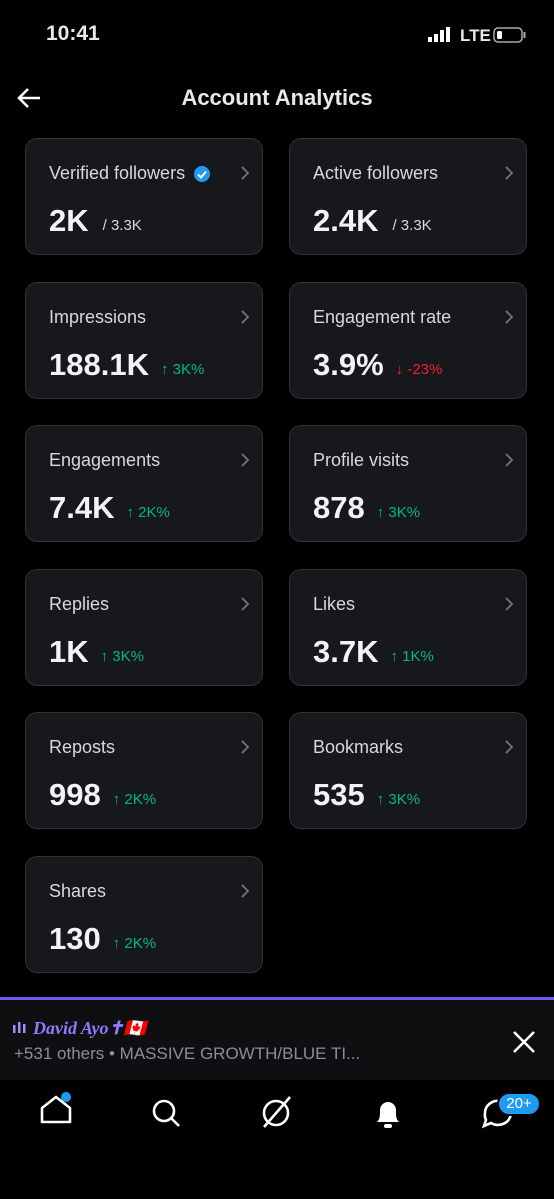 Image resolution: width=554 pixels, height=1199 pixels. I want to click on status-network: LTE, so click(475, 35).